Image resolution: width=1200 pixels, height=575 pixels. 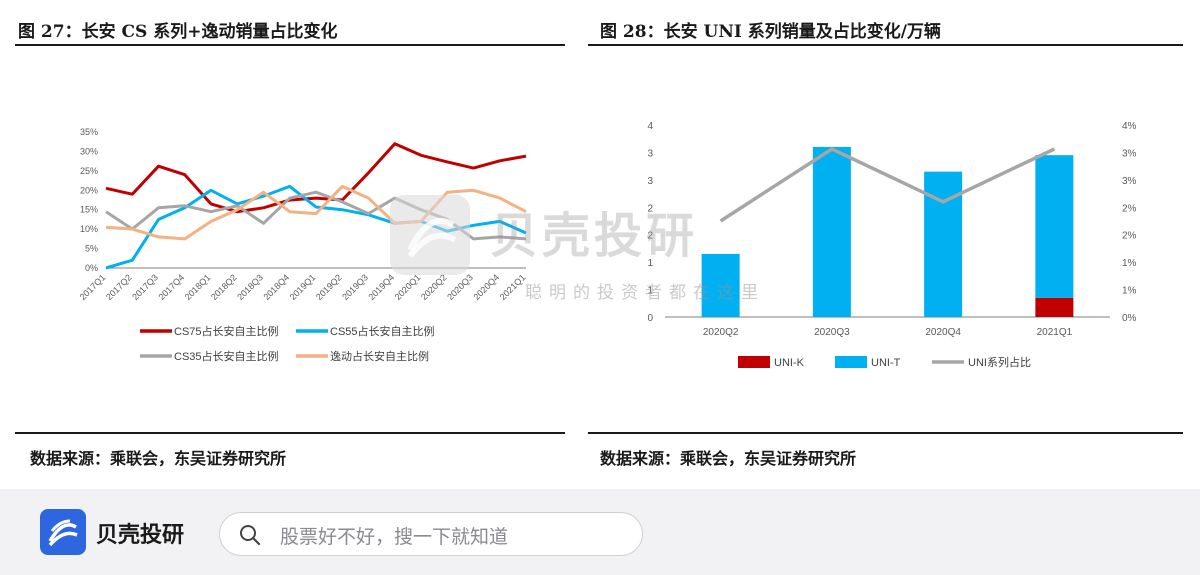 I want to click on y-left-tick-label: 0, so click(x=650, y=318).